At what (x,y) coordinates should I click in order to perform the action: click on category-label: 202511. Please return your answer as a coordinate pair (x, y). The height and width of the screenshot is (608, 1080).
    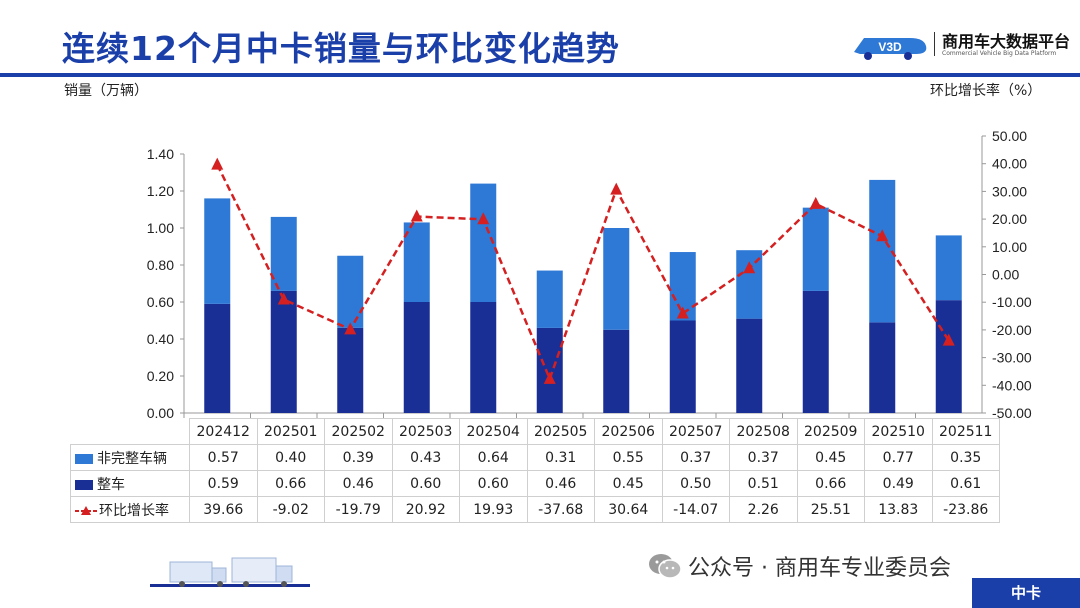
    Looking at the image, I should click on (965, 431).